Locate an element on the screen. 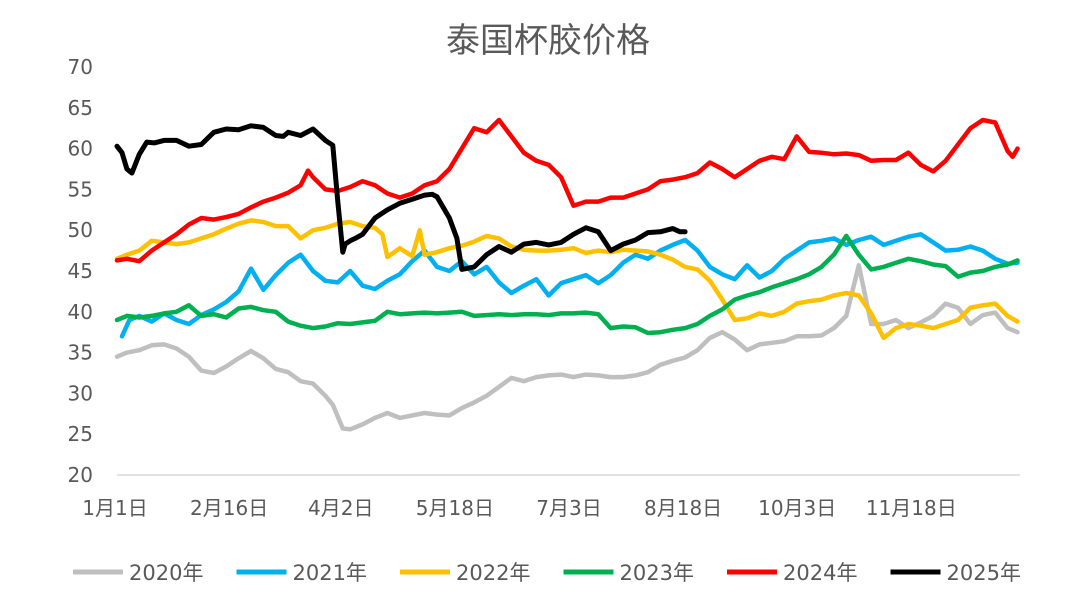 This screenshot has height=599, width=1080. x-tick-label: 5月18日 is located at coordinates (455, 508).